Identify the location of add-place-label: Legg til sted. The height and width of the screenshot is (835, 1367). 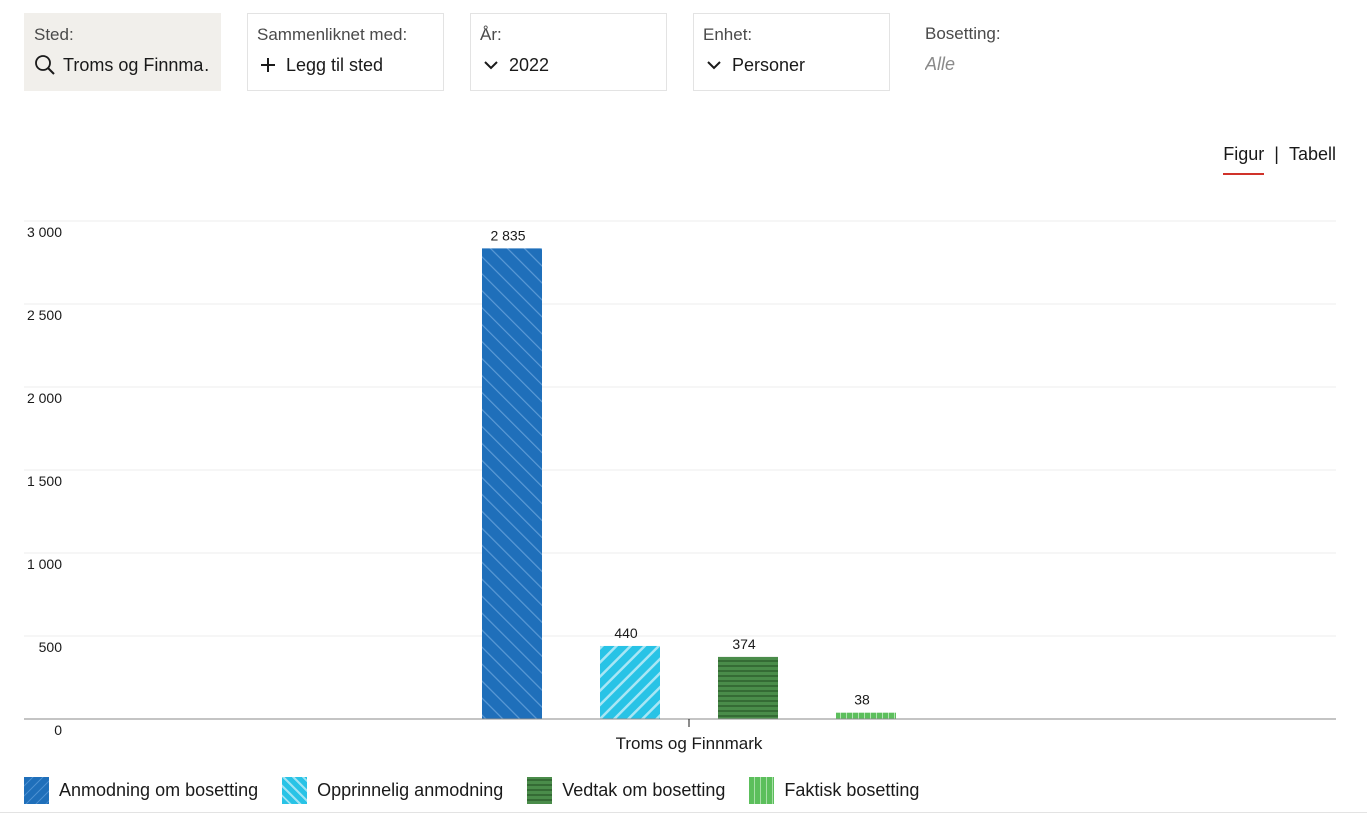
(335, 65).